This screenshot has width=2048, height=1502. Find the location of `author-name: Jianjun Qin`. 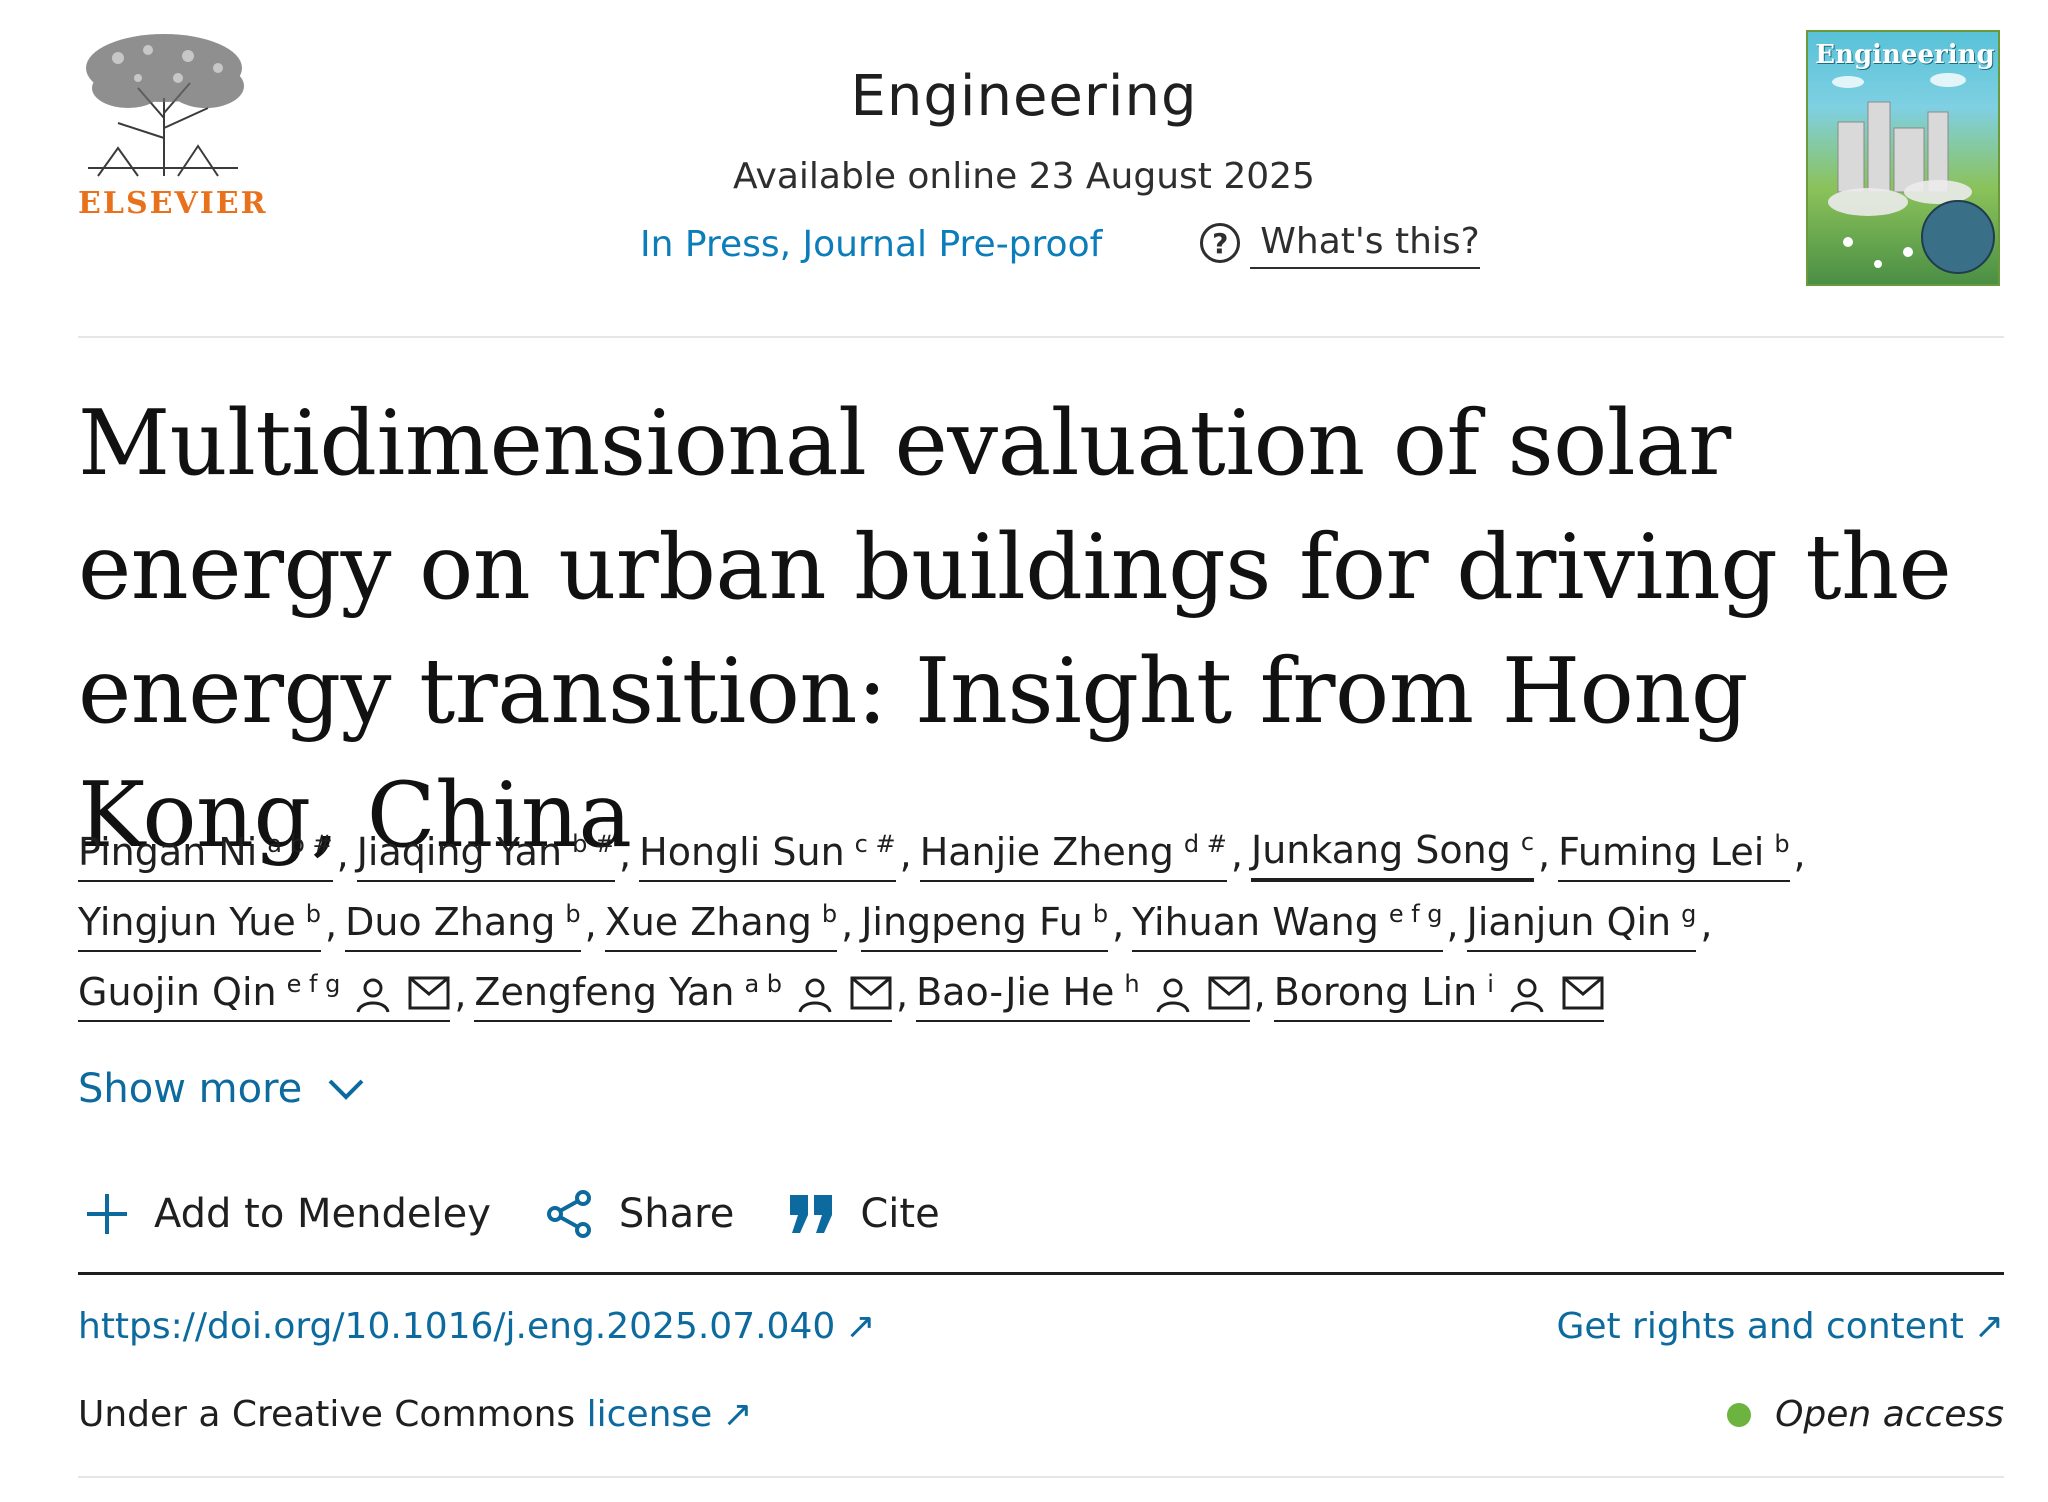

author-name: Jianjun Qin is located at coordinates (1569, 922).